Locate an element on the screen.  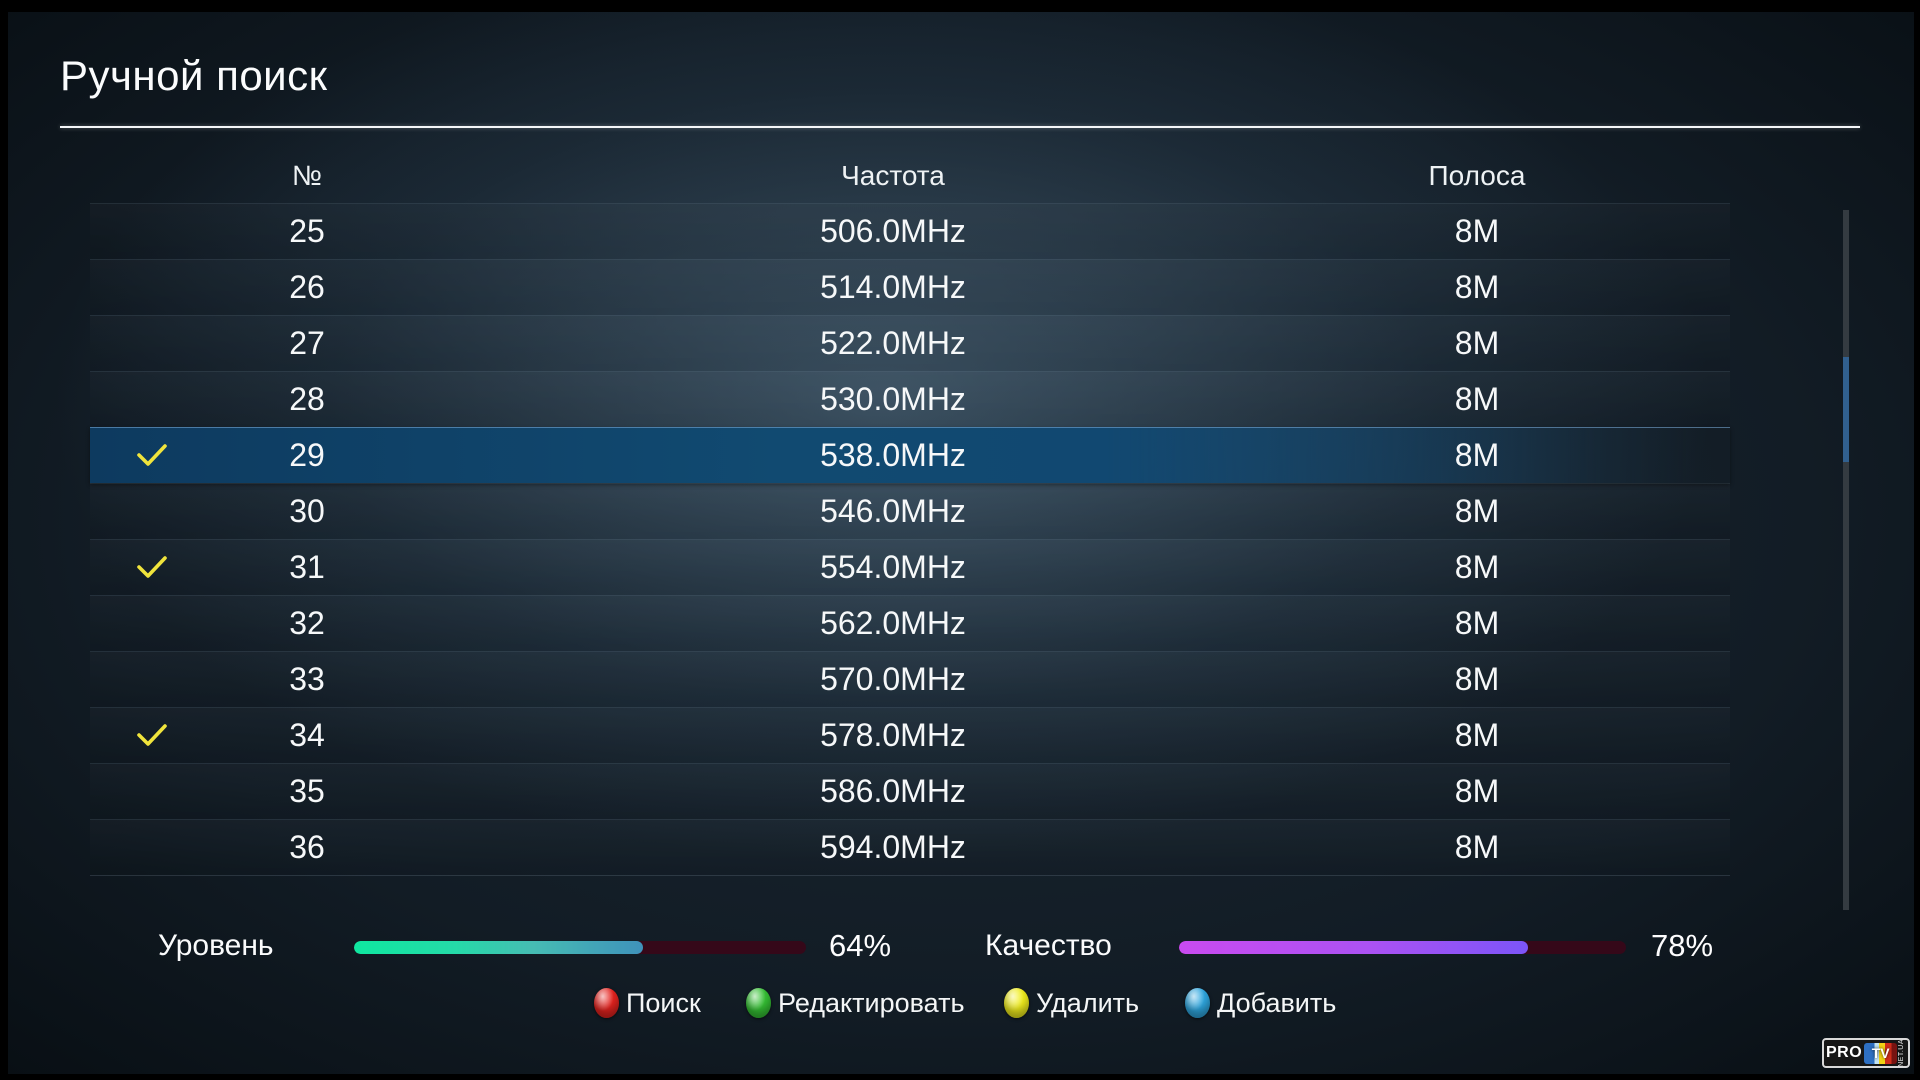
frame-left is located at coordinates (4, 540).